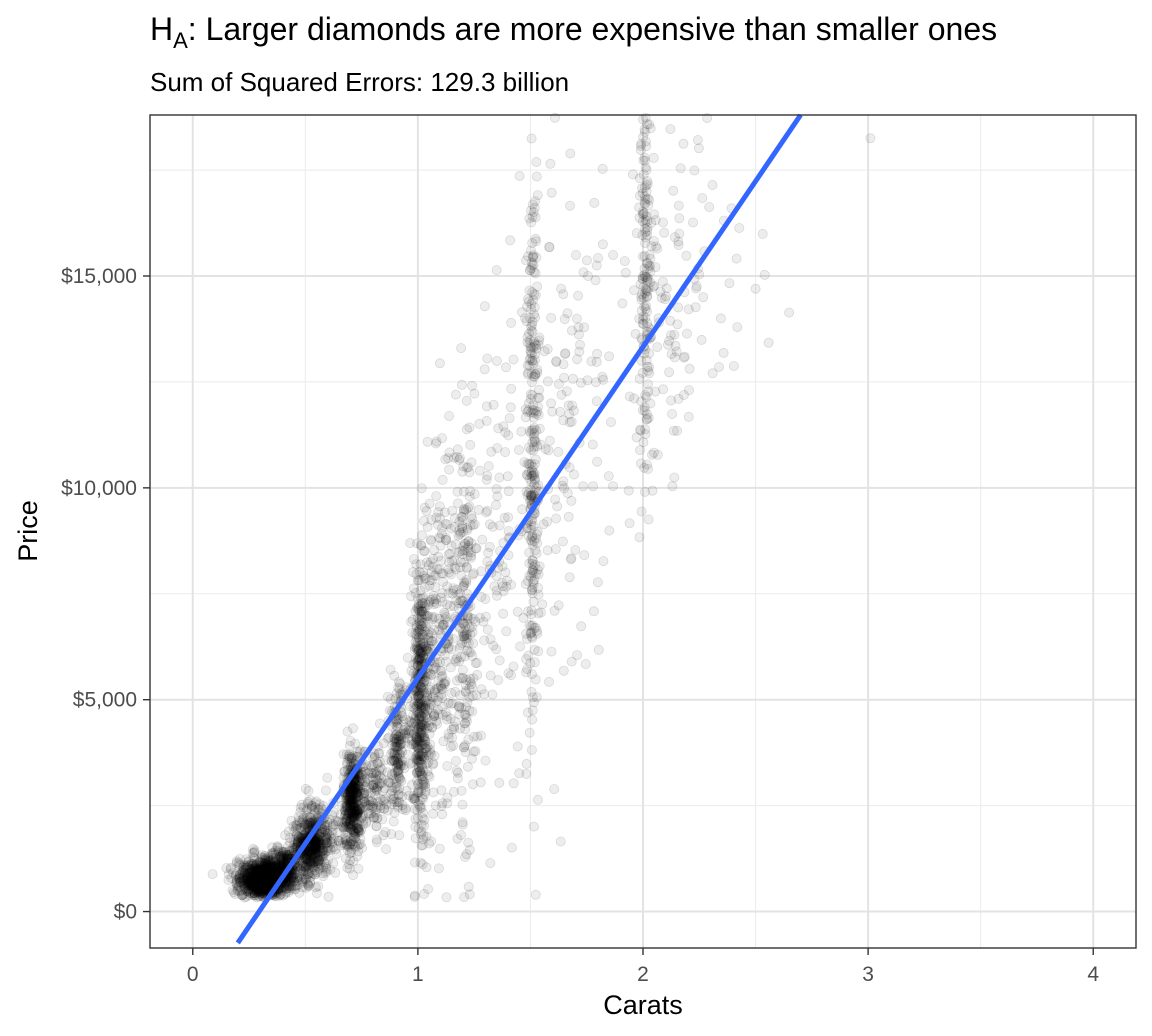 The width and height of the screenshot is (1152, 1036). I want to click on y-tick-label: $5,000, so click(105, 700).